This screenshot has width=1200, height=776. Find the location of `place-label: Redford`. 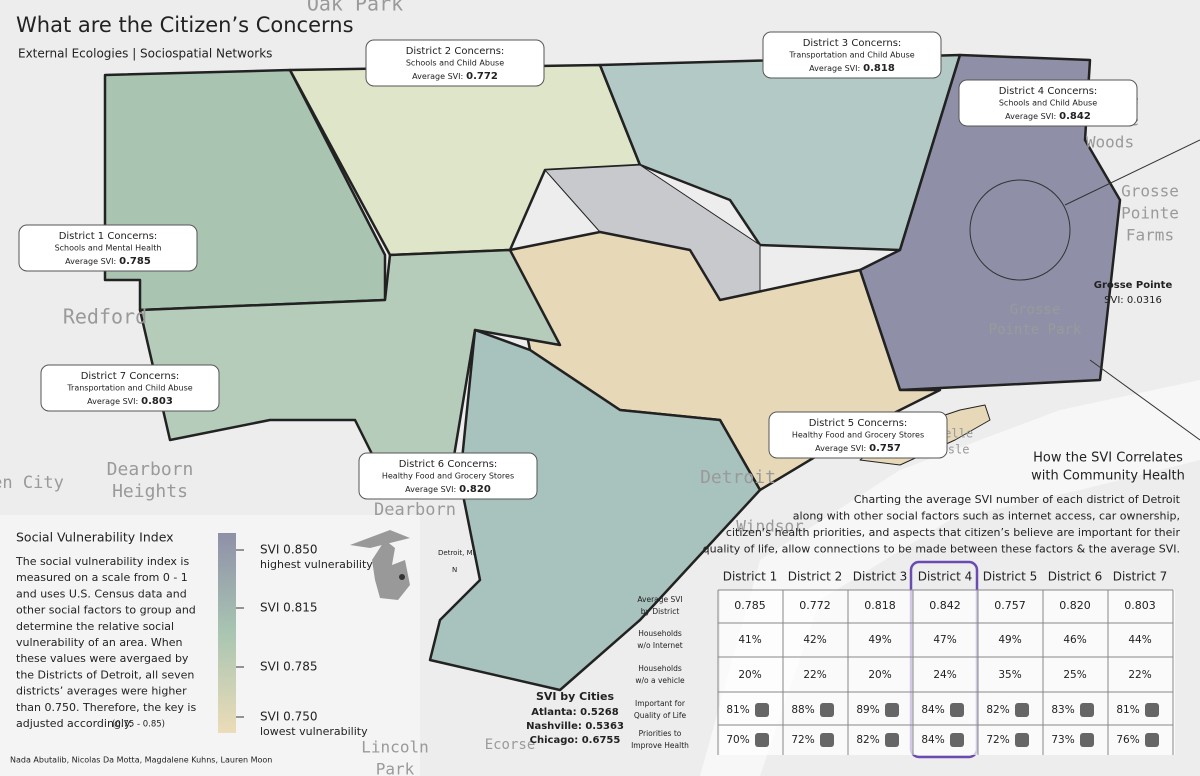

place-label: Redford is located at coordinates (105, 317).